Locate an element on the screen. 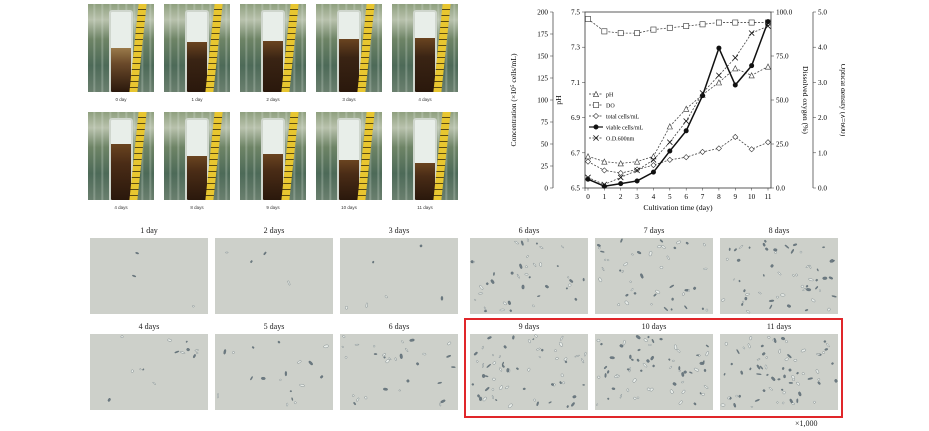  do-axis-label: Dissolved oxygen (%) is located at coordinates (805, 100).